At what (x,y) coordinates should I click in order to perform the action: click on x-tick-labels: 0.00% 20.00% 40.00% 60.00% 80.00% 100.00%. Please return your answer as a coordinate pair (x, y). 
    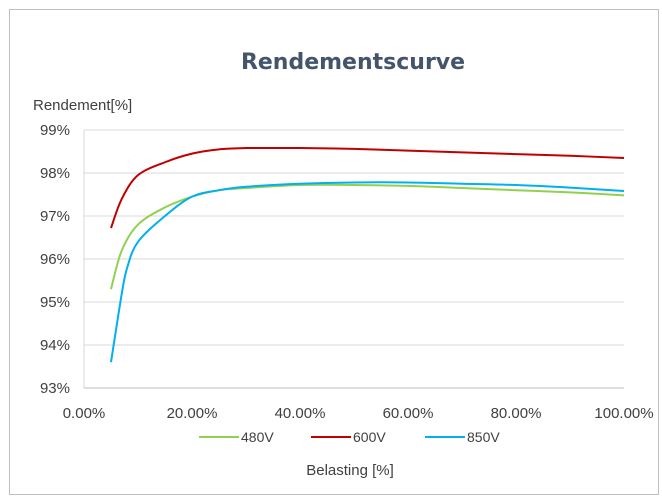
    Looking at the image, I should click on (358, 413).